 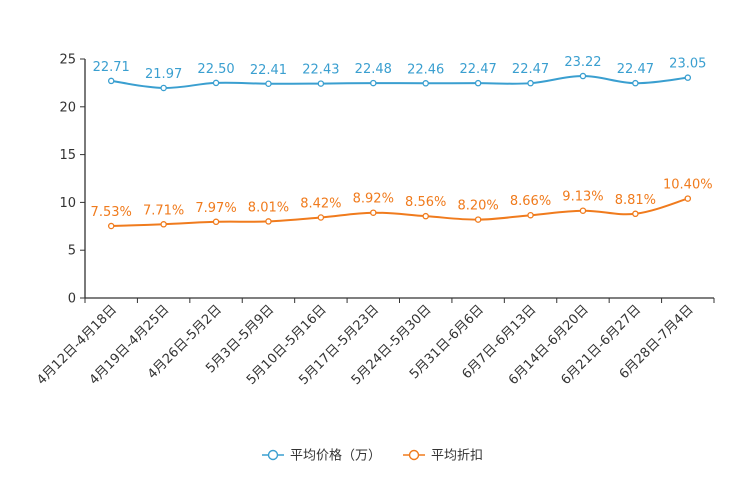 I want to click on data-label: 22.43, so click(x=320, y=70).